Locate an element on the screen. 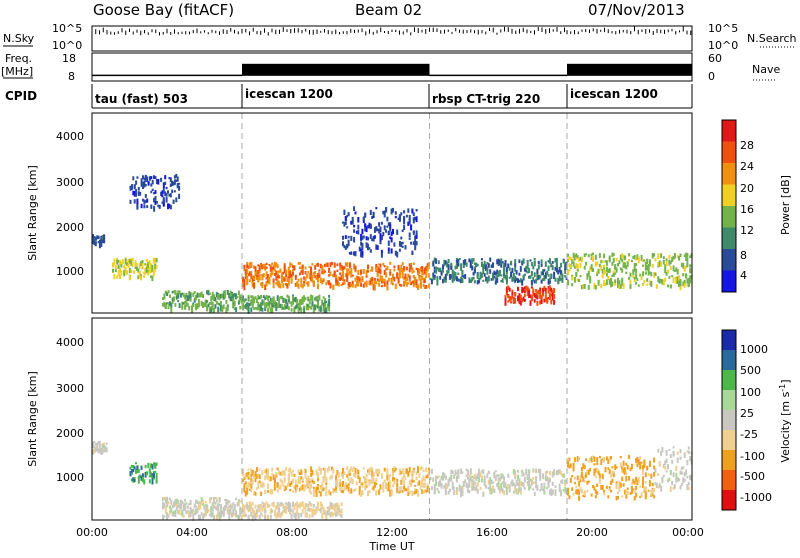  xtick-6: 00:00 is located at coordinates (688, 532).